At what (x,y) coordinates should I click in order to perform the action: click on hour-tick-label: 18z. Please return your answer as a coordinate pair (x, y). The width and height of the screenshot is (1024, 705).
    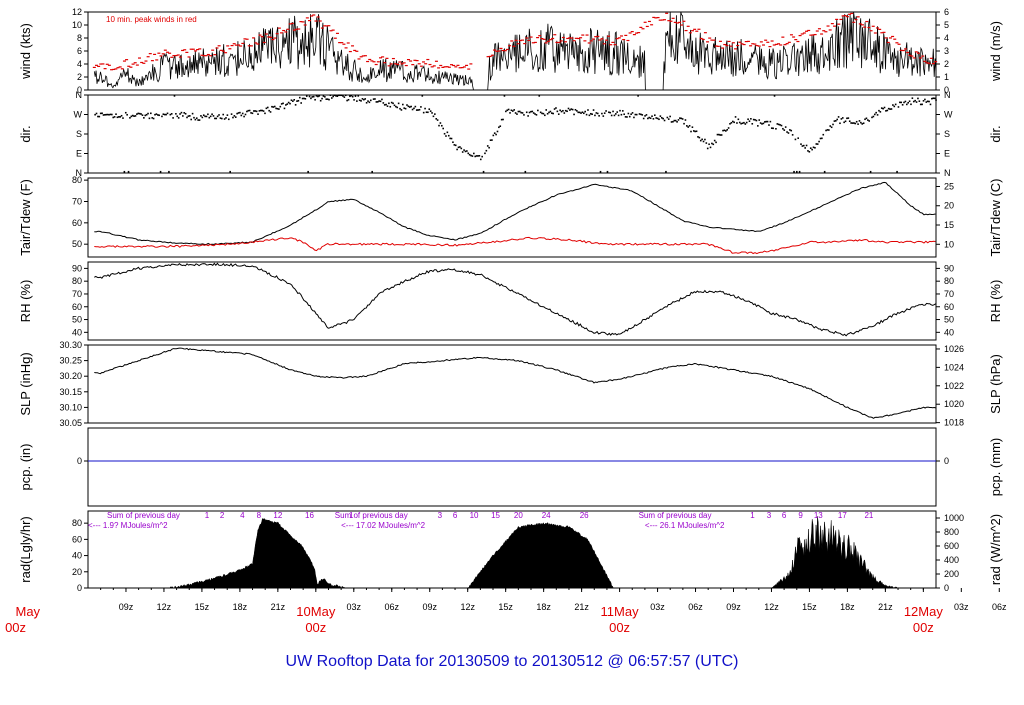
    Looking at the image, I should click on (240, 607).